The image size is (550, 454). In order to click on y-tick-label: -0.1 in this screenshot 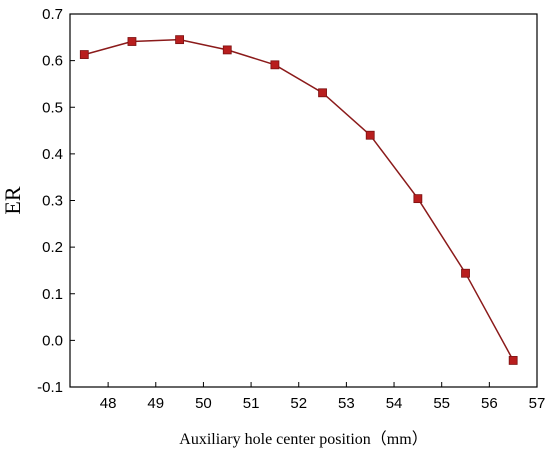, I will do `click(50, 387)`.